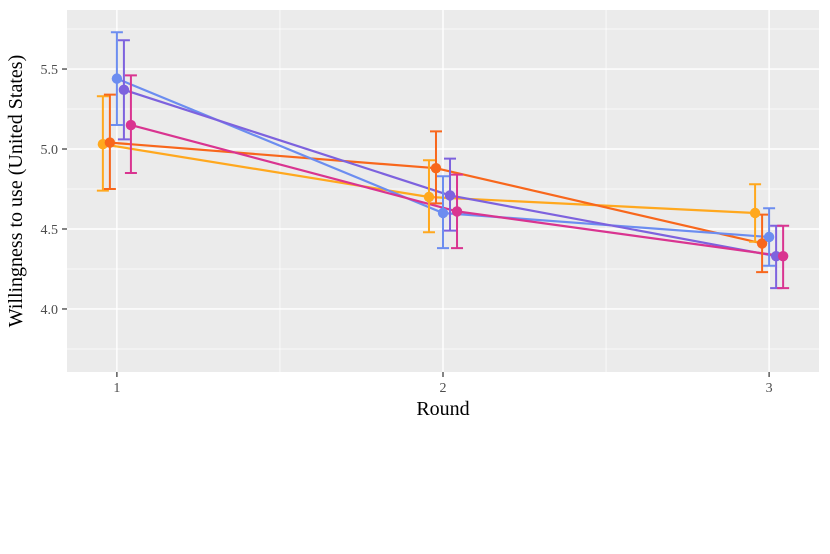 This screenshot has height=554, width=830. Describe the element at coordinates (442, 409) in the screenshot. I see `x-axis-title: Round` at that location.